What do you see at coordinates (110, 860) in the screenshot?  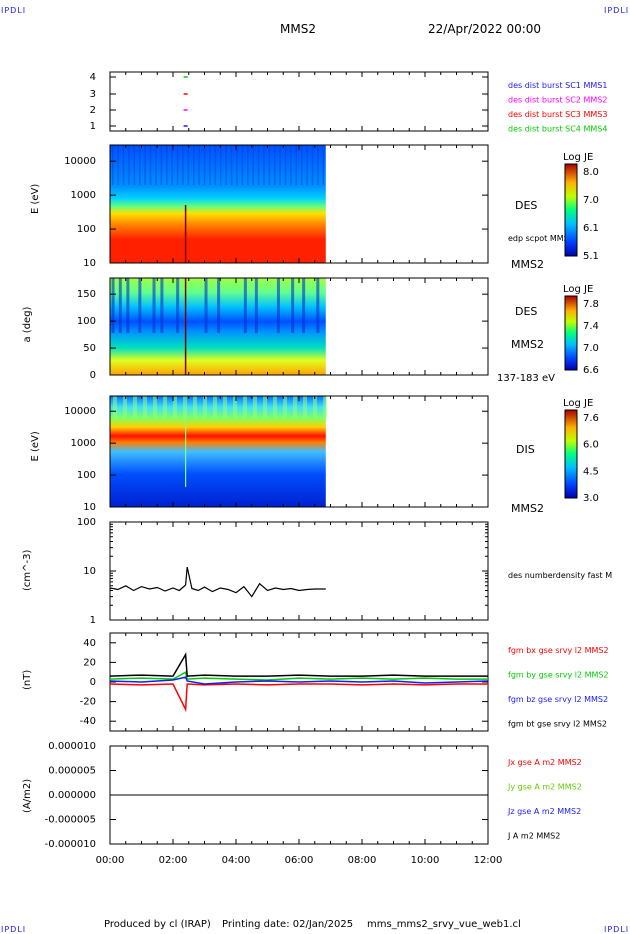 I see `x-axis-tick-label: 00:00` at bounding box center [110, 860].